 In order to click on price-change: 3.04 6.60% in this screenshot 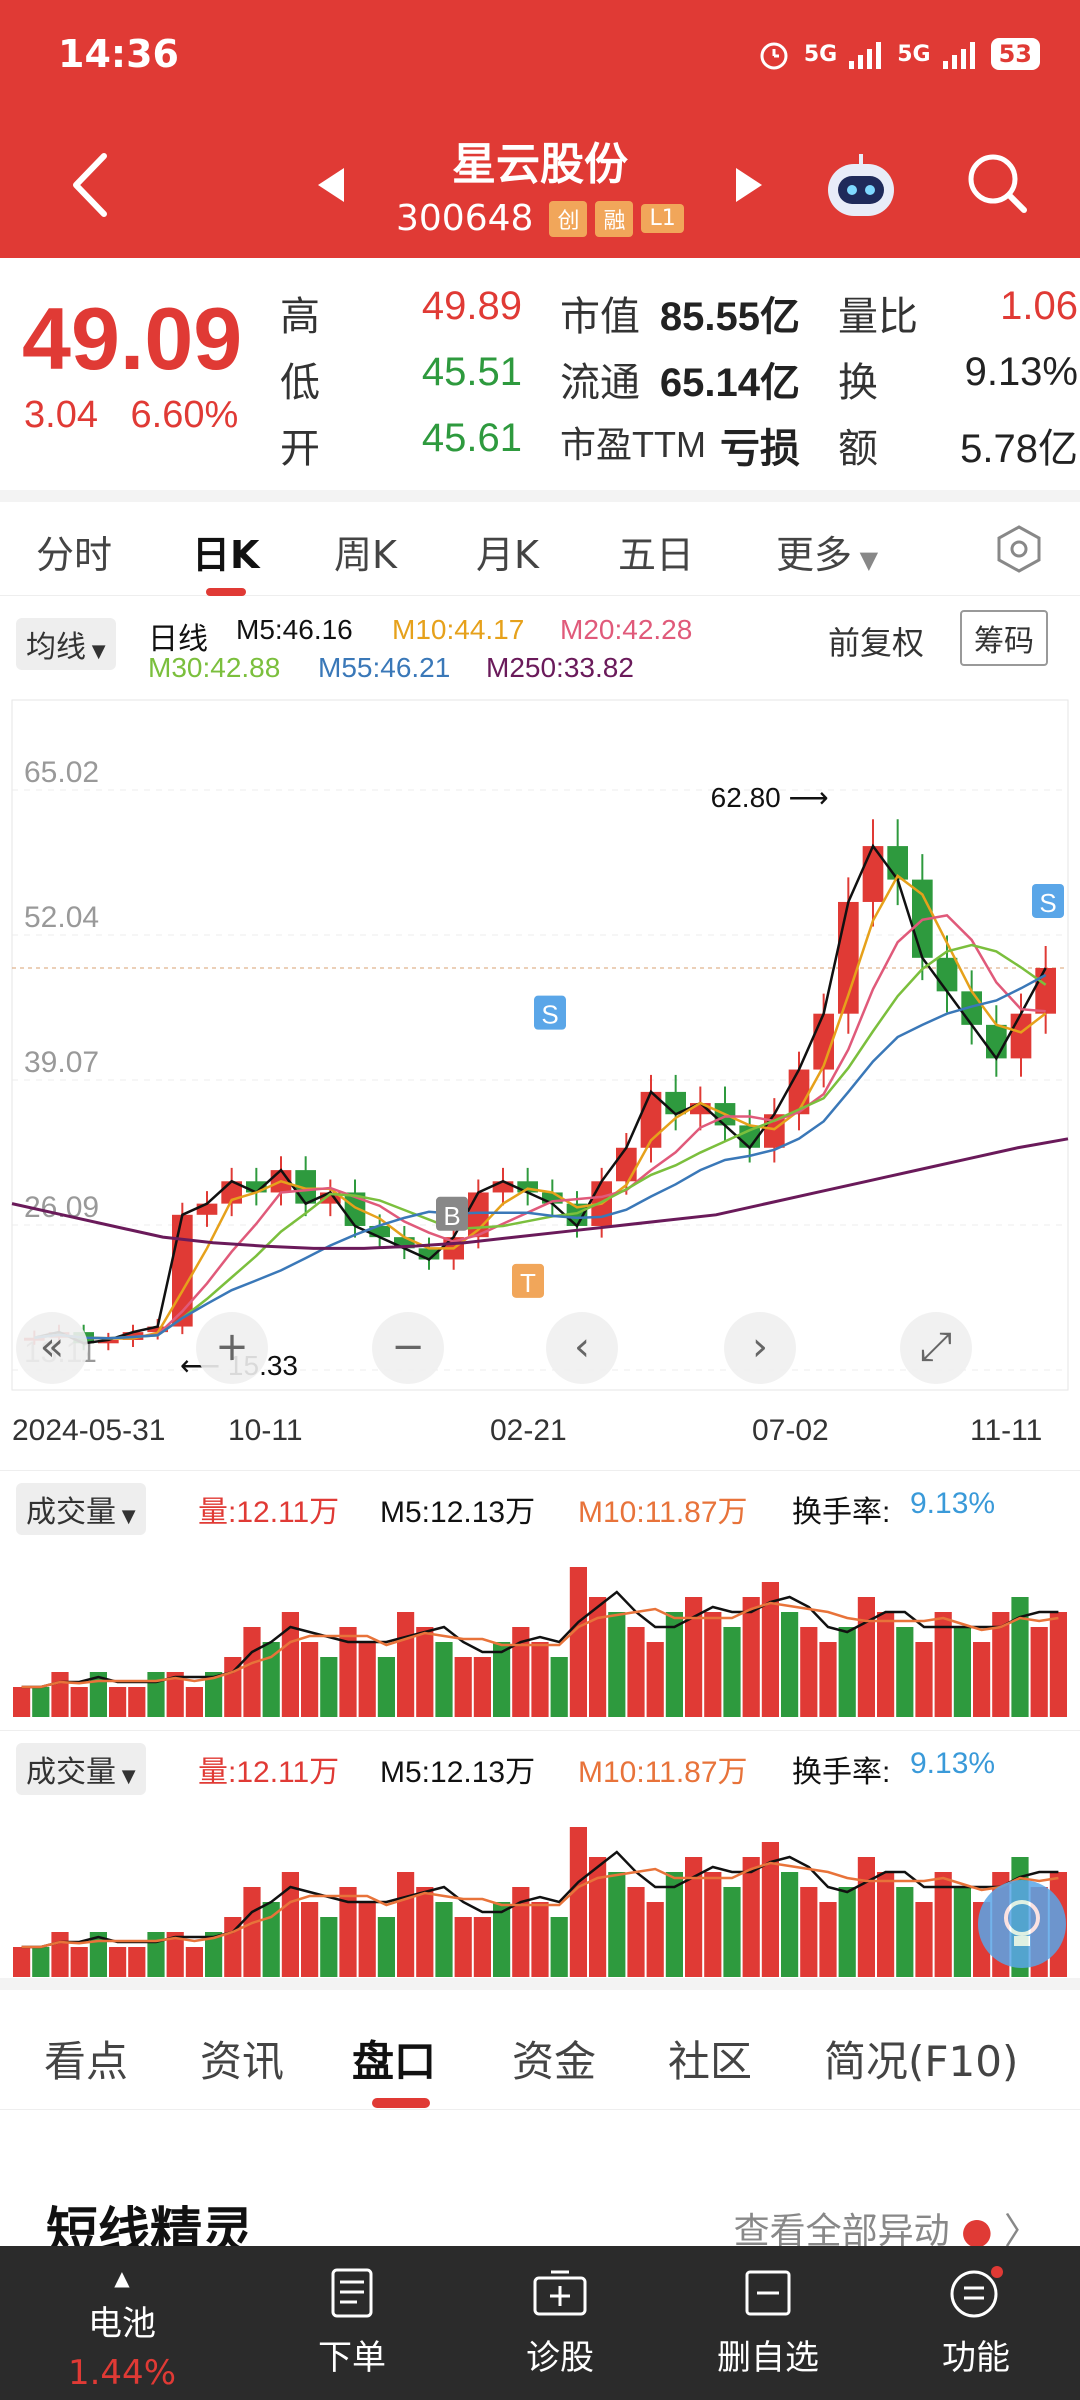, I will do `click(142, 415)`.